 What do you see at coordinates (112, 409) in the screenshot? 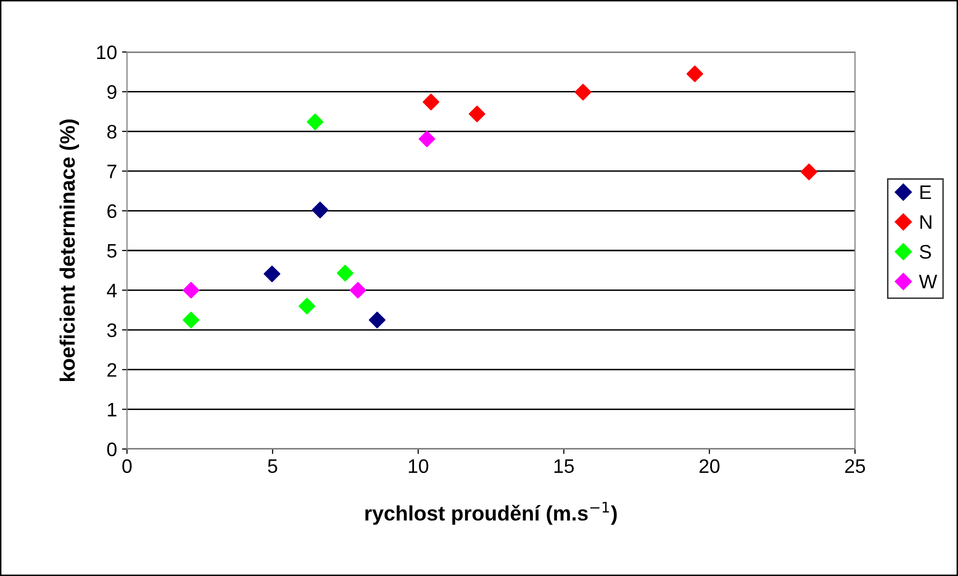
I see `y-tick-label: 1` at bounding box center [112, 409].